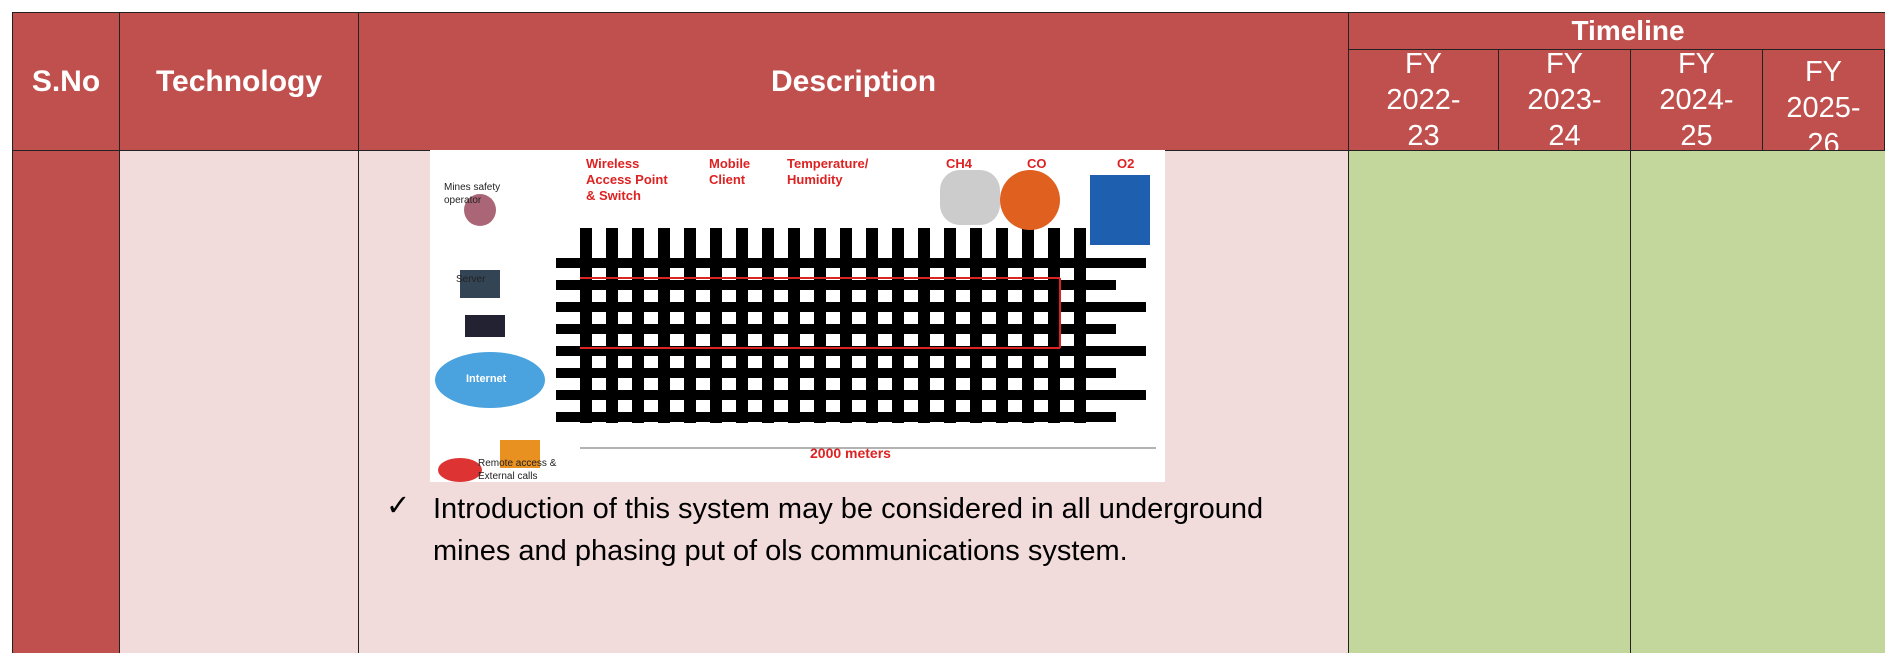 This screenshot has width=1885, height=653. What do you see at coordinates (460, 470) in the screenshot?
I see `phone-icon` at bounding box center [460, 470].